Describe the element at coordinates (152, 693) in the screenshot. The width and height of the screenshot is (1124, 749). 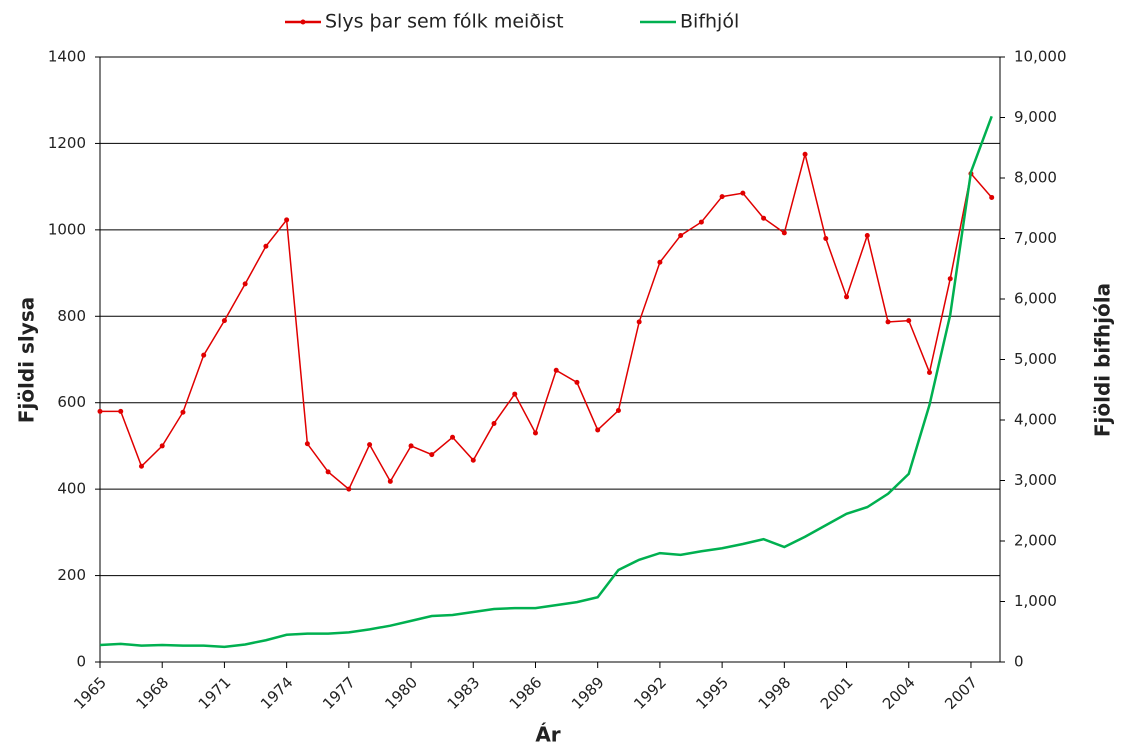
I see `x-tick-label: 1968` at that location.